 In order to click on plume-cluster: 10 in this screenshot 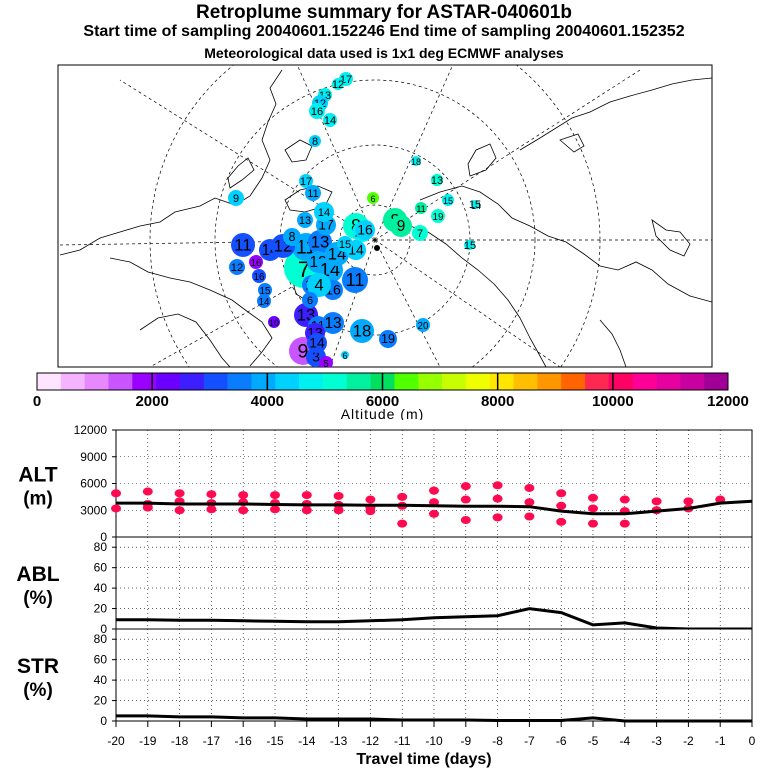, I will do `click(274, 322)`.